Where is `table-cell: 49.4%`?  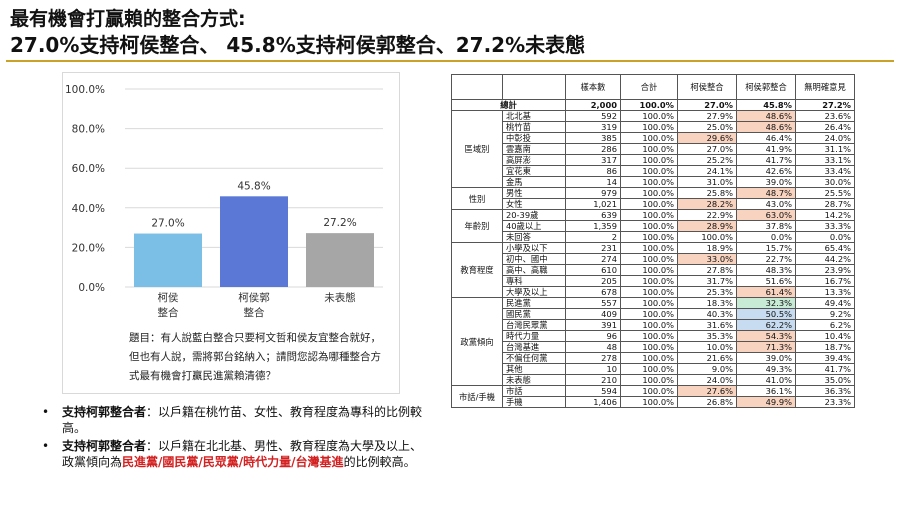
table-cell: 49.4% is located at coordinates (825, 303).